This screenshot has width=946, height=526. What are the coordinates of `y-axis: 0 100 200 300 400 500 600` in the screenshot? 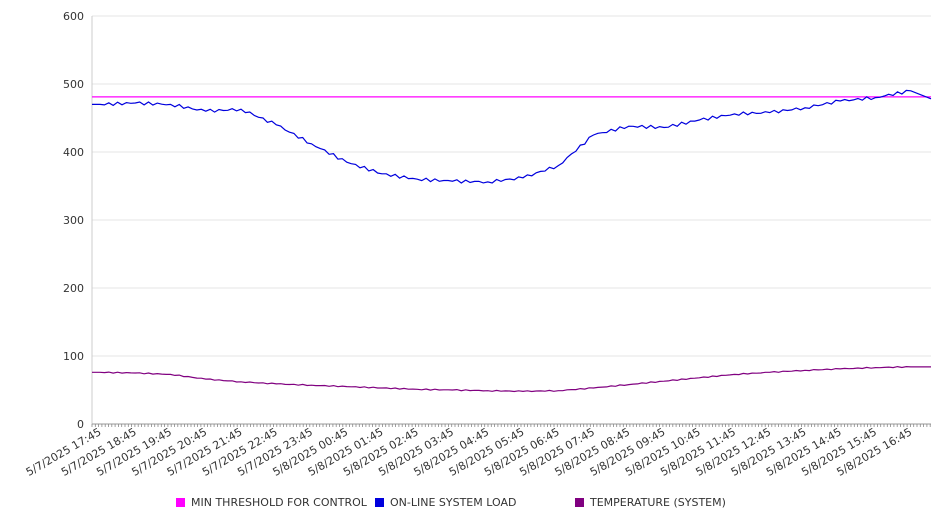 It's located at (78, 220).